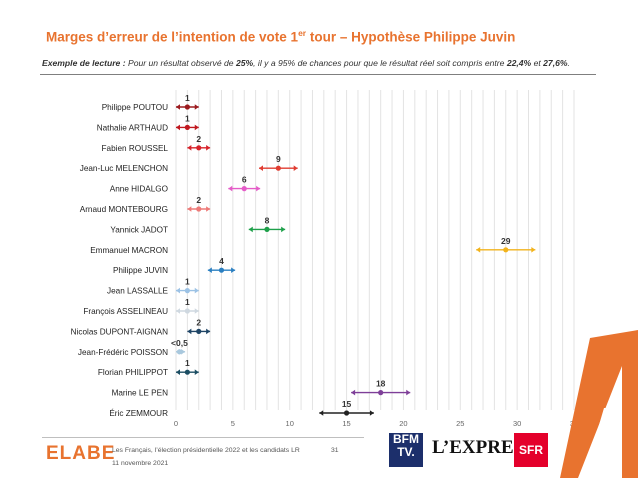 The width and height of the screenshot is (638, 478). What do you see at coordinates (135, 148) in the screenshot?
I see `candidate-name: Fabien ROUSSEL` at bounding box center [135, 148].